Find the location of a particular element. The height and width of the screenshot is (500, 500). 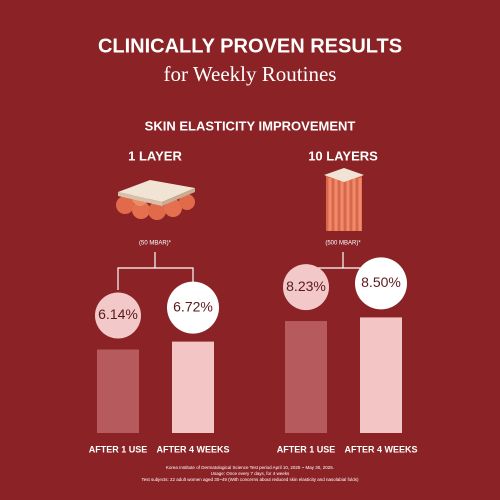

group-subtitle: (50 MBAR)* is located at coordinates (155, 244).